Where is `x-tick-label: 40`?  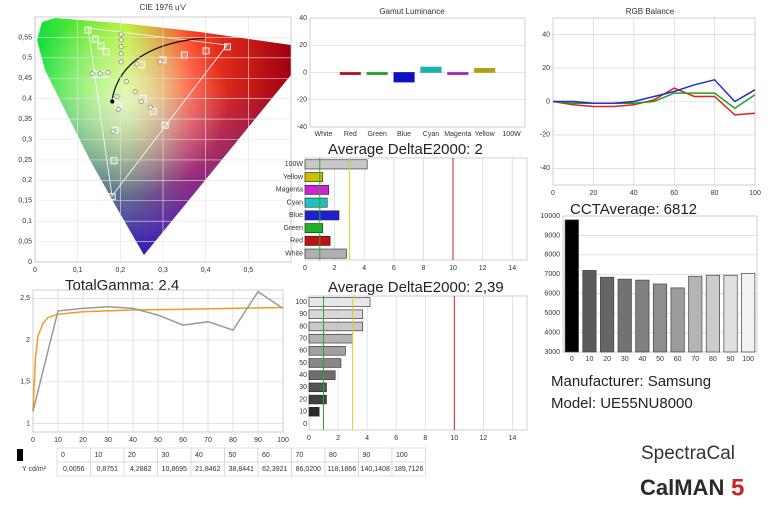 x-tick-label: 40 is located at coordinates (133, 440).